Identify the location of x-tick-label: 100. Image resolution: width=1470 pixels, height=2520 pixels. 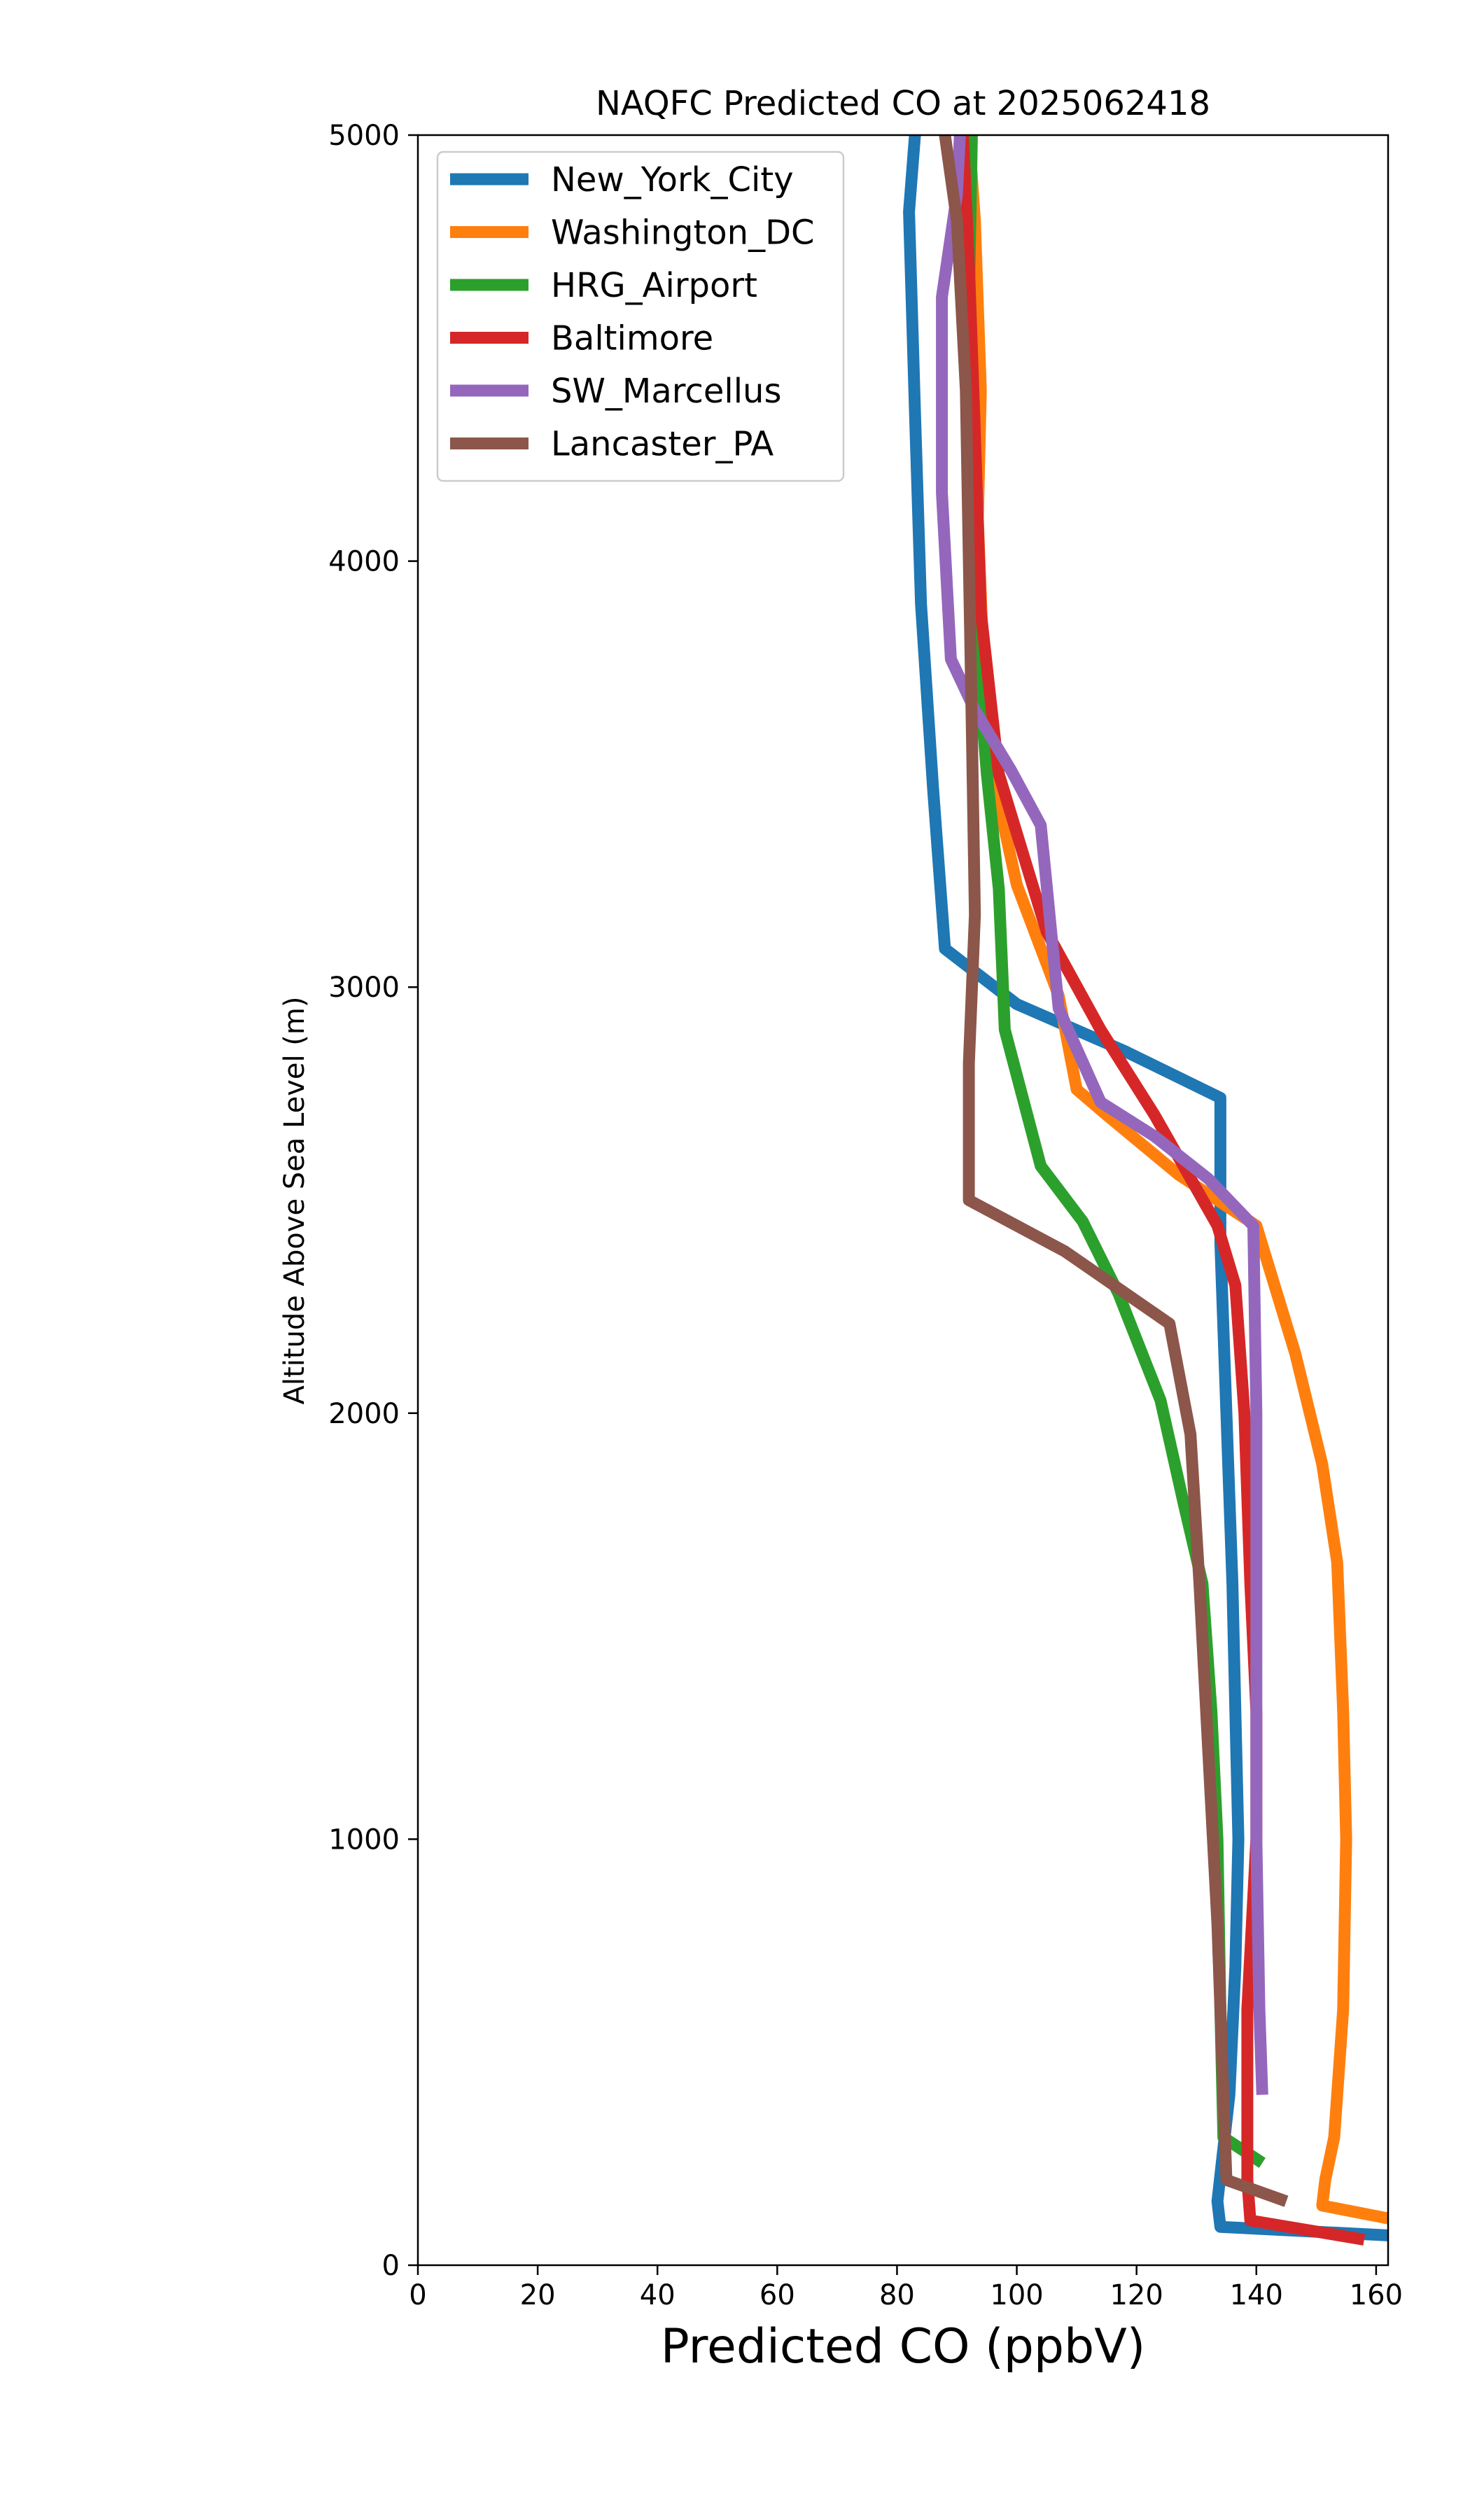
(1016, 2295).